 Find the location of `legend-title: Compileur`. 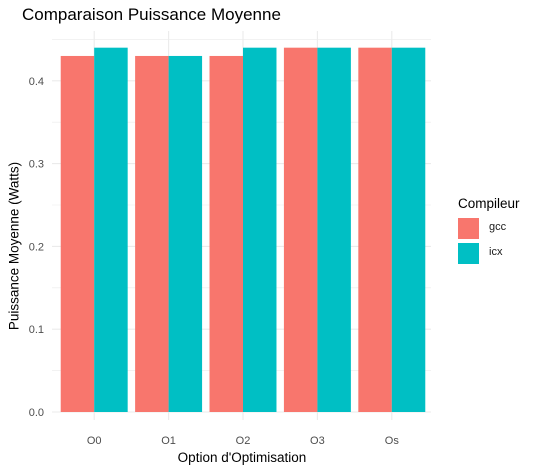

legend-title: Compileur is located at coordinates (489, 203).